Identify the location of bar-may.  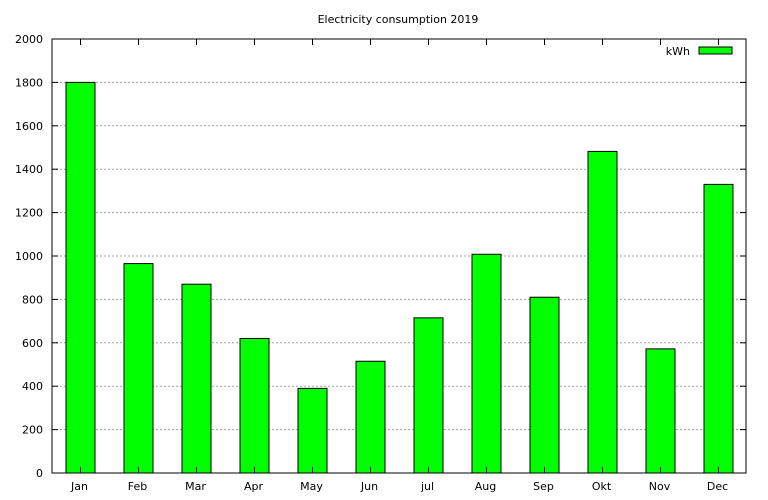
(312, 430).